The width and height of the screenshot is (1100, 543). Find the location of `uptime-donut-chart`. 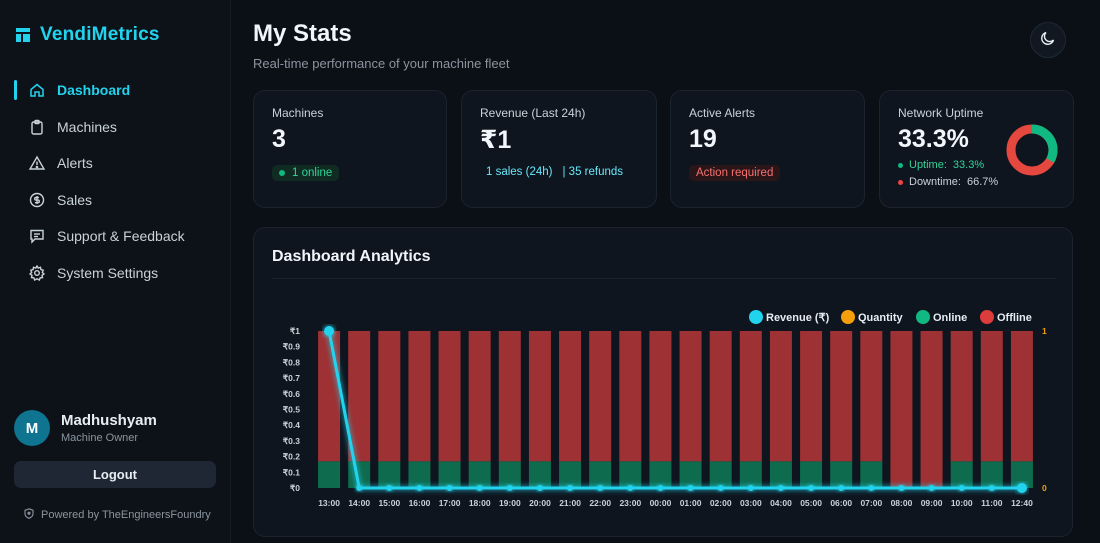

uptime-donut-chart is located at coordinates (1032, 150).